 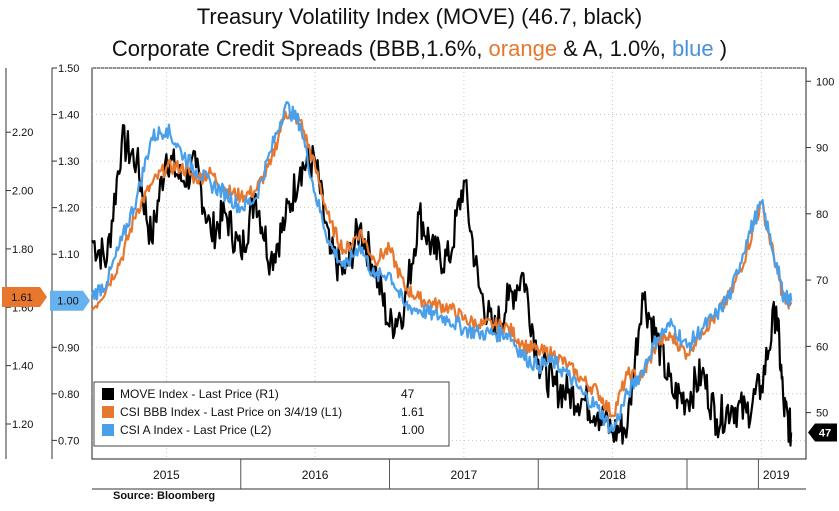 I want to click on title-part-orange: orange, so click(x=523, y=48).